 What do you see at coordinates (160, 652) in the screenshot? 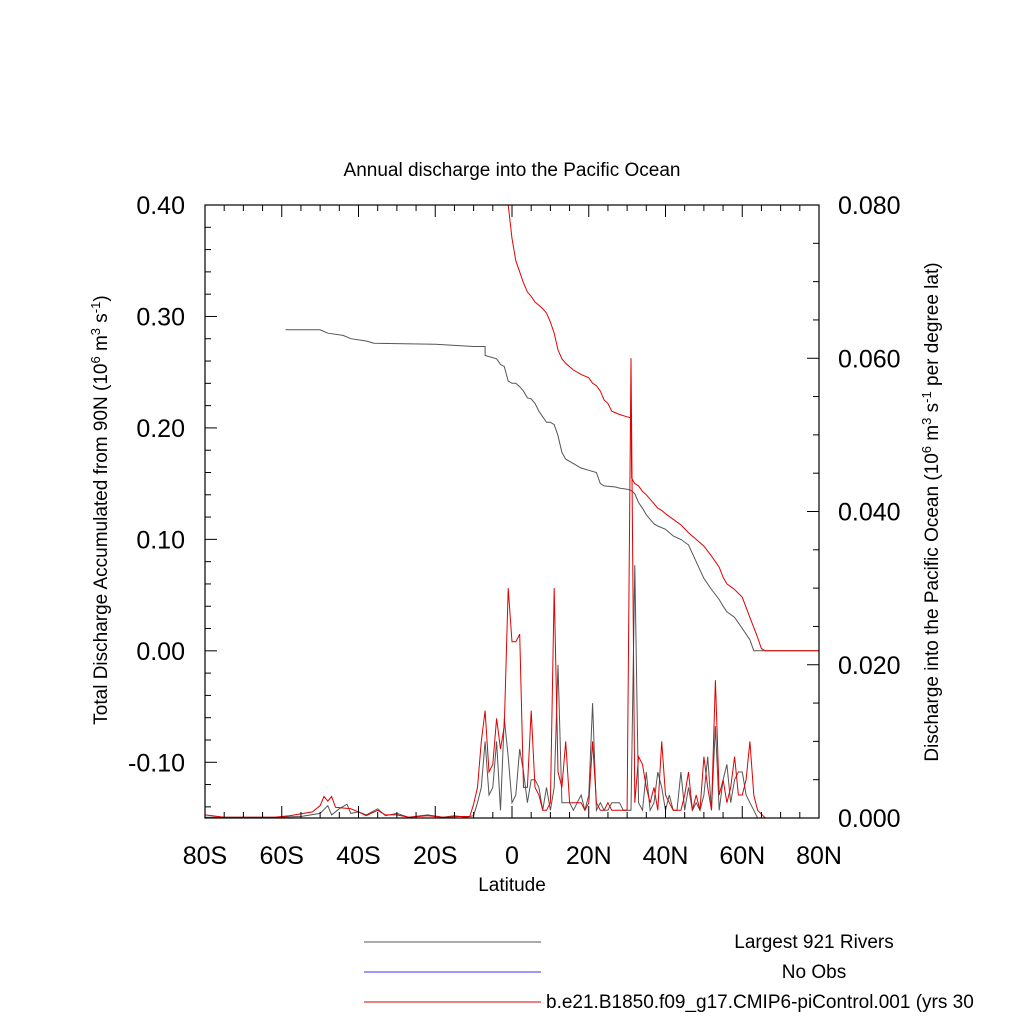
I see `left-y-tick-label: 0.00` at bounding box center [160, 652].